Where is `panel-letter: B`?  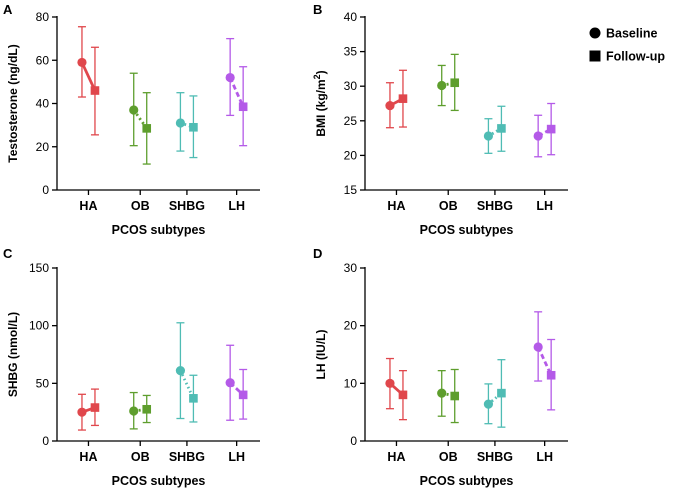
panel-letter: B is located at coordinates (317, 9).